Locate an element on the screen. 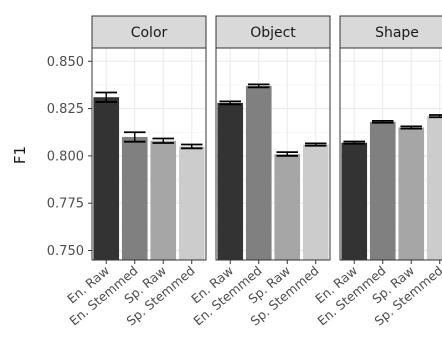 The image size is (442, 350). facet-strip-label: Shape is located at coordinates (397, 33).